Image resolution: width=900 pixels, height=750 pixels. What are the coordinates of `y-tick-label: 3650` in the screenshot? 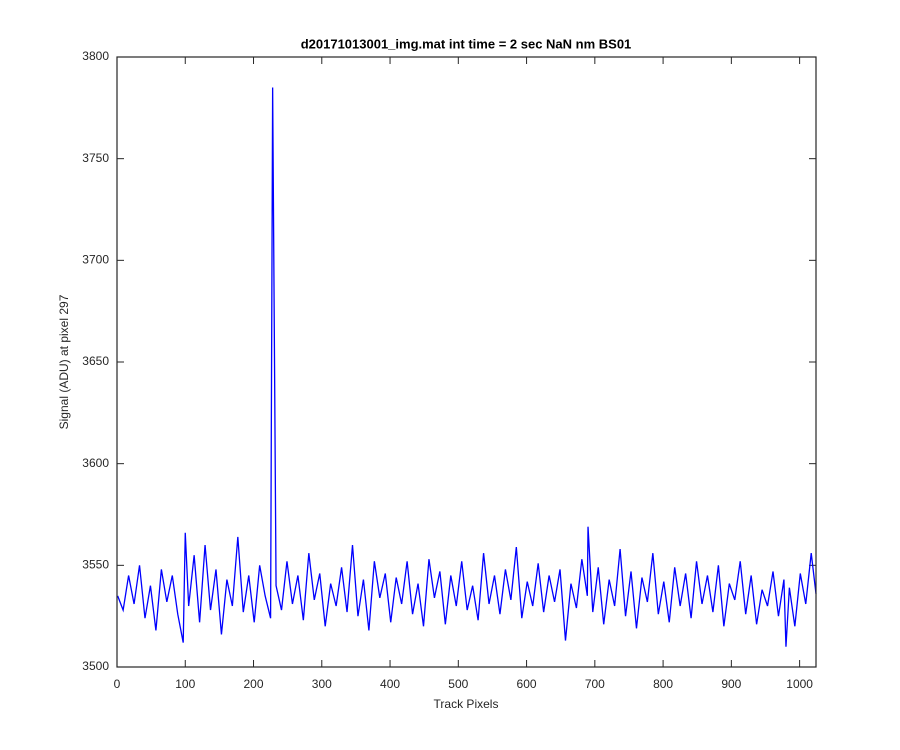 It's located at (95, 361).